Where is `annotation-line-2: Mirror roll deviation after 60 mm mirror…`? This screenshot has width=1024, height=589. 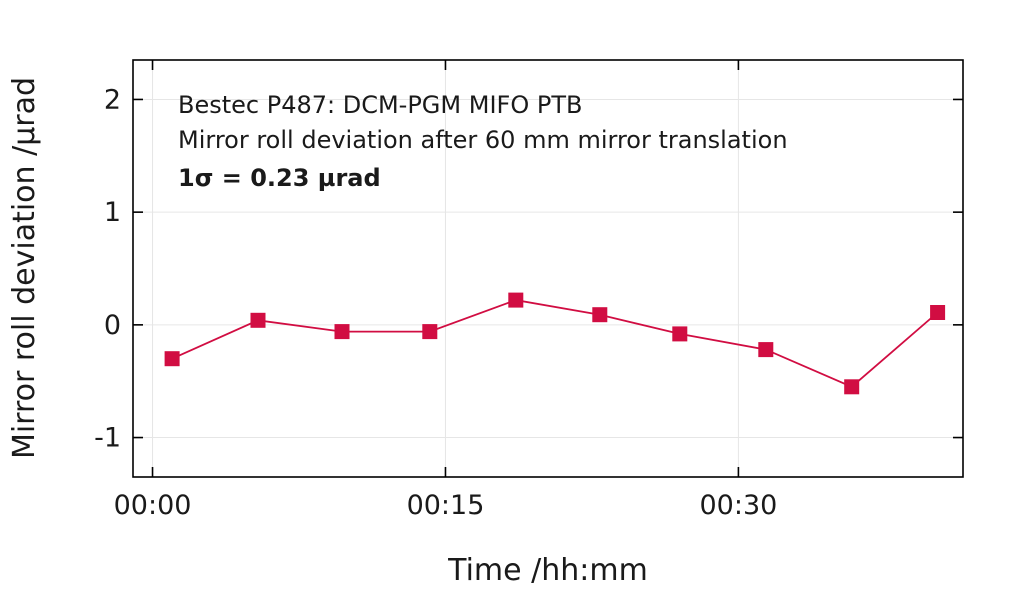 annotation-line-2: Mirror roll deviation after 60 mm mirror… is located at coordinates (483, 140).